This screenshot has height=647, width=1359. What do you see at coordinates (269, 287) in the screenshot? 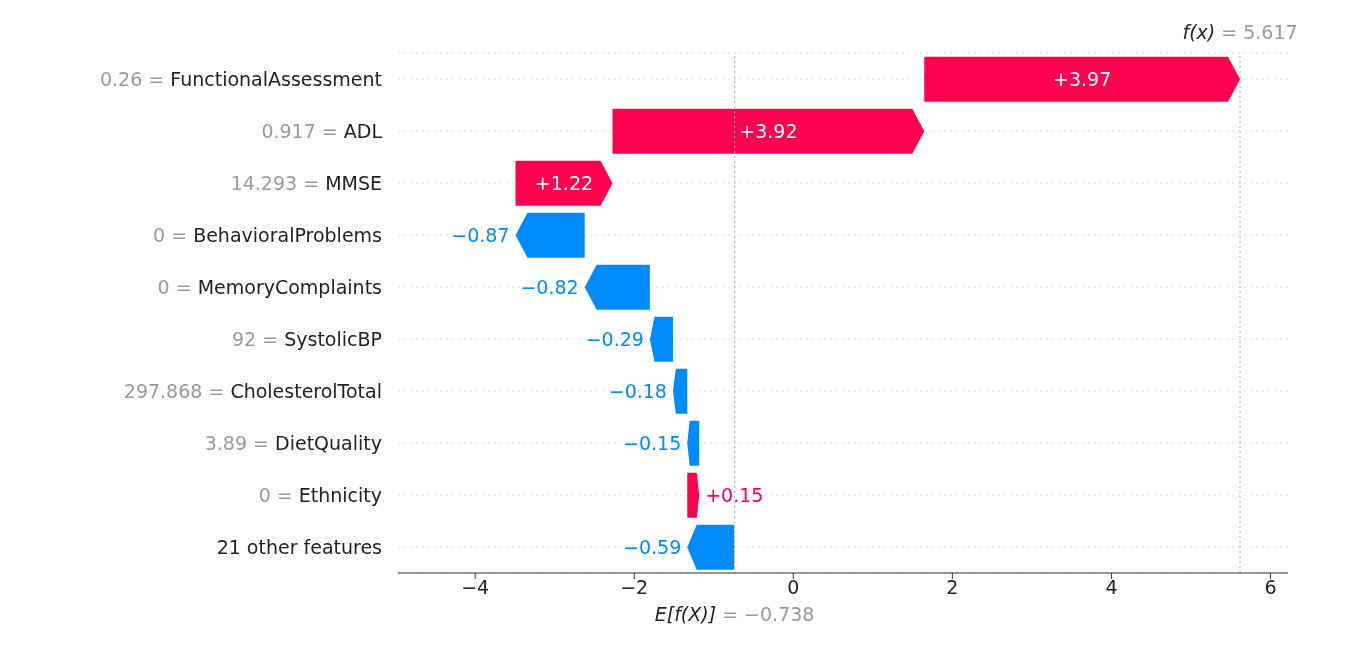
I see `y-tick-label: 0 = MemoryComplaints` at bounding box center [269, 287].